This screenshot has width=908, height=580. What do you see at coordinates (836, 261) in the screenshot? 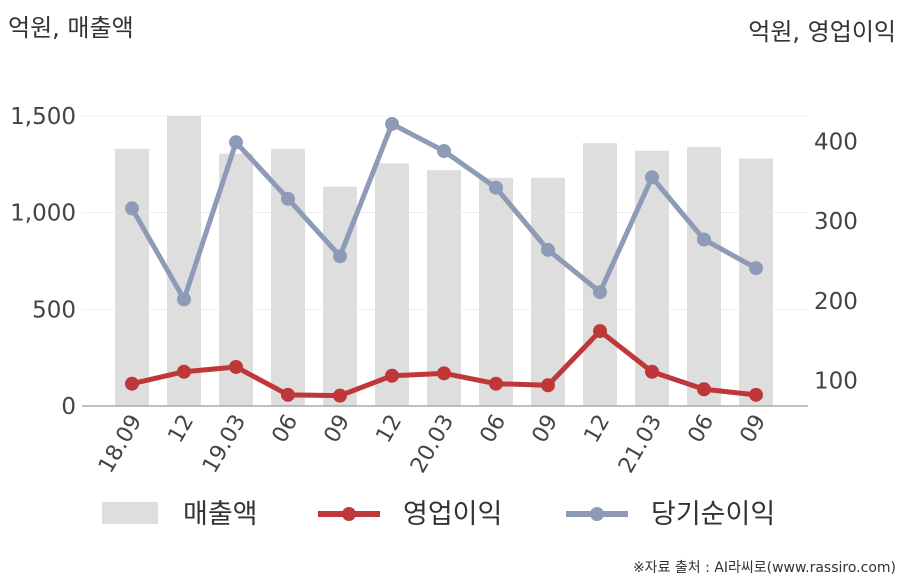
I see `y-axis-right: 100 200 300 400` at bounding box center [836, 261].